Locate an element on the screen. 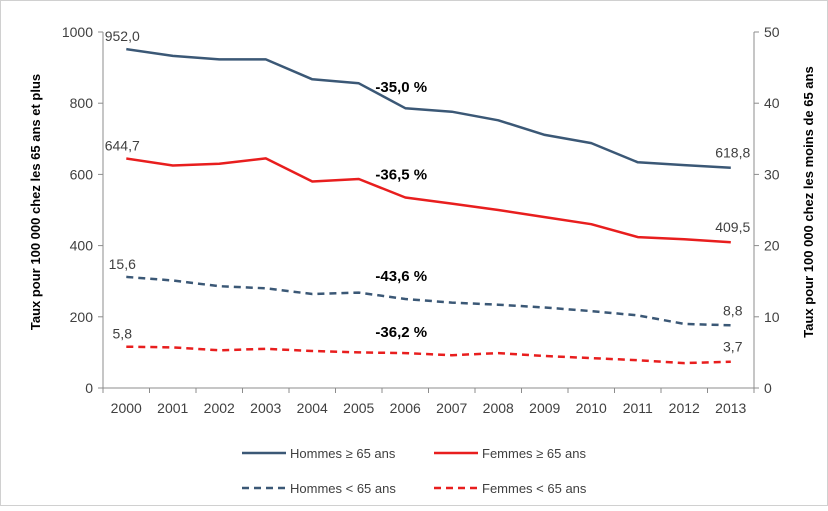 Image resolution: width=828 pixels, height=511 pixels. series-line-hommes-lt-65-ans is located at coordinates (428, 301).